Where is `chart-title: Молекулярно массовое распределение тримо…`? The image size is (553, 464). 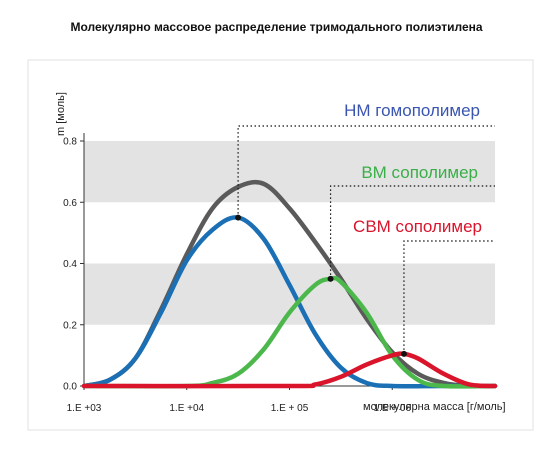 chart-title: Молекулярно массовое распределение тримо… is located at coordinates (276, 27).